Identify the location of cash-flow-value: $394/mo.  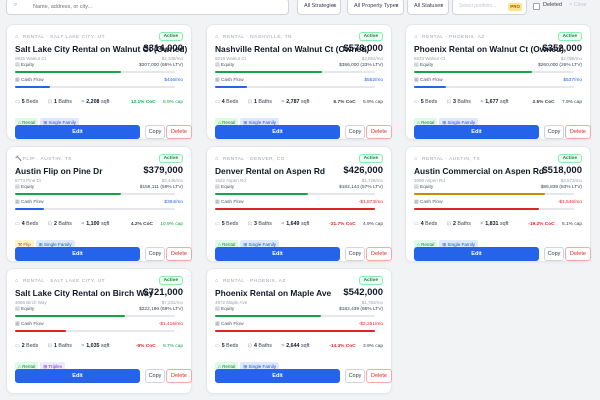
(173, 202).